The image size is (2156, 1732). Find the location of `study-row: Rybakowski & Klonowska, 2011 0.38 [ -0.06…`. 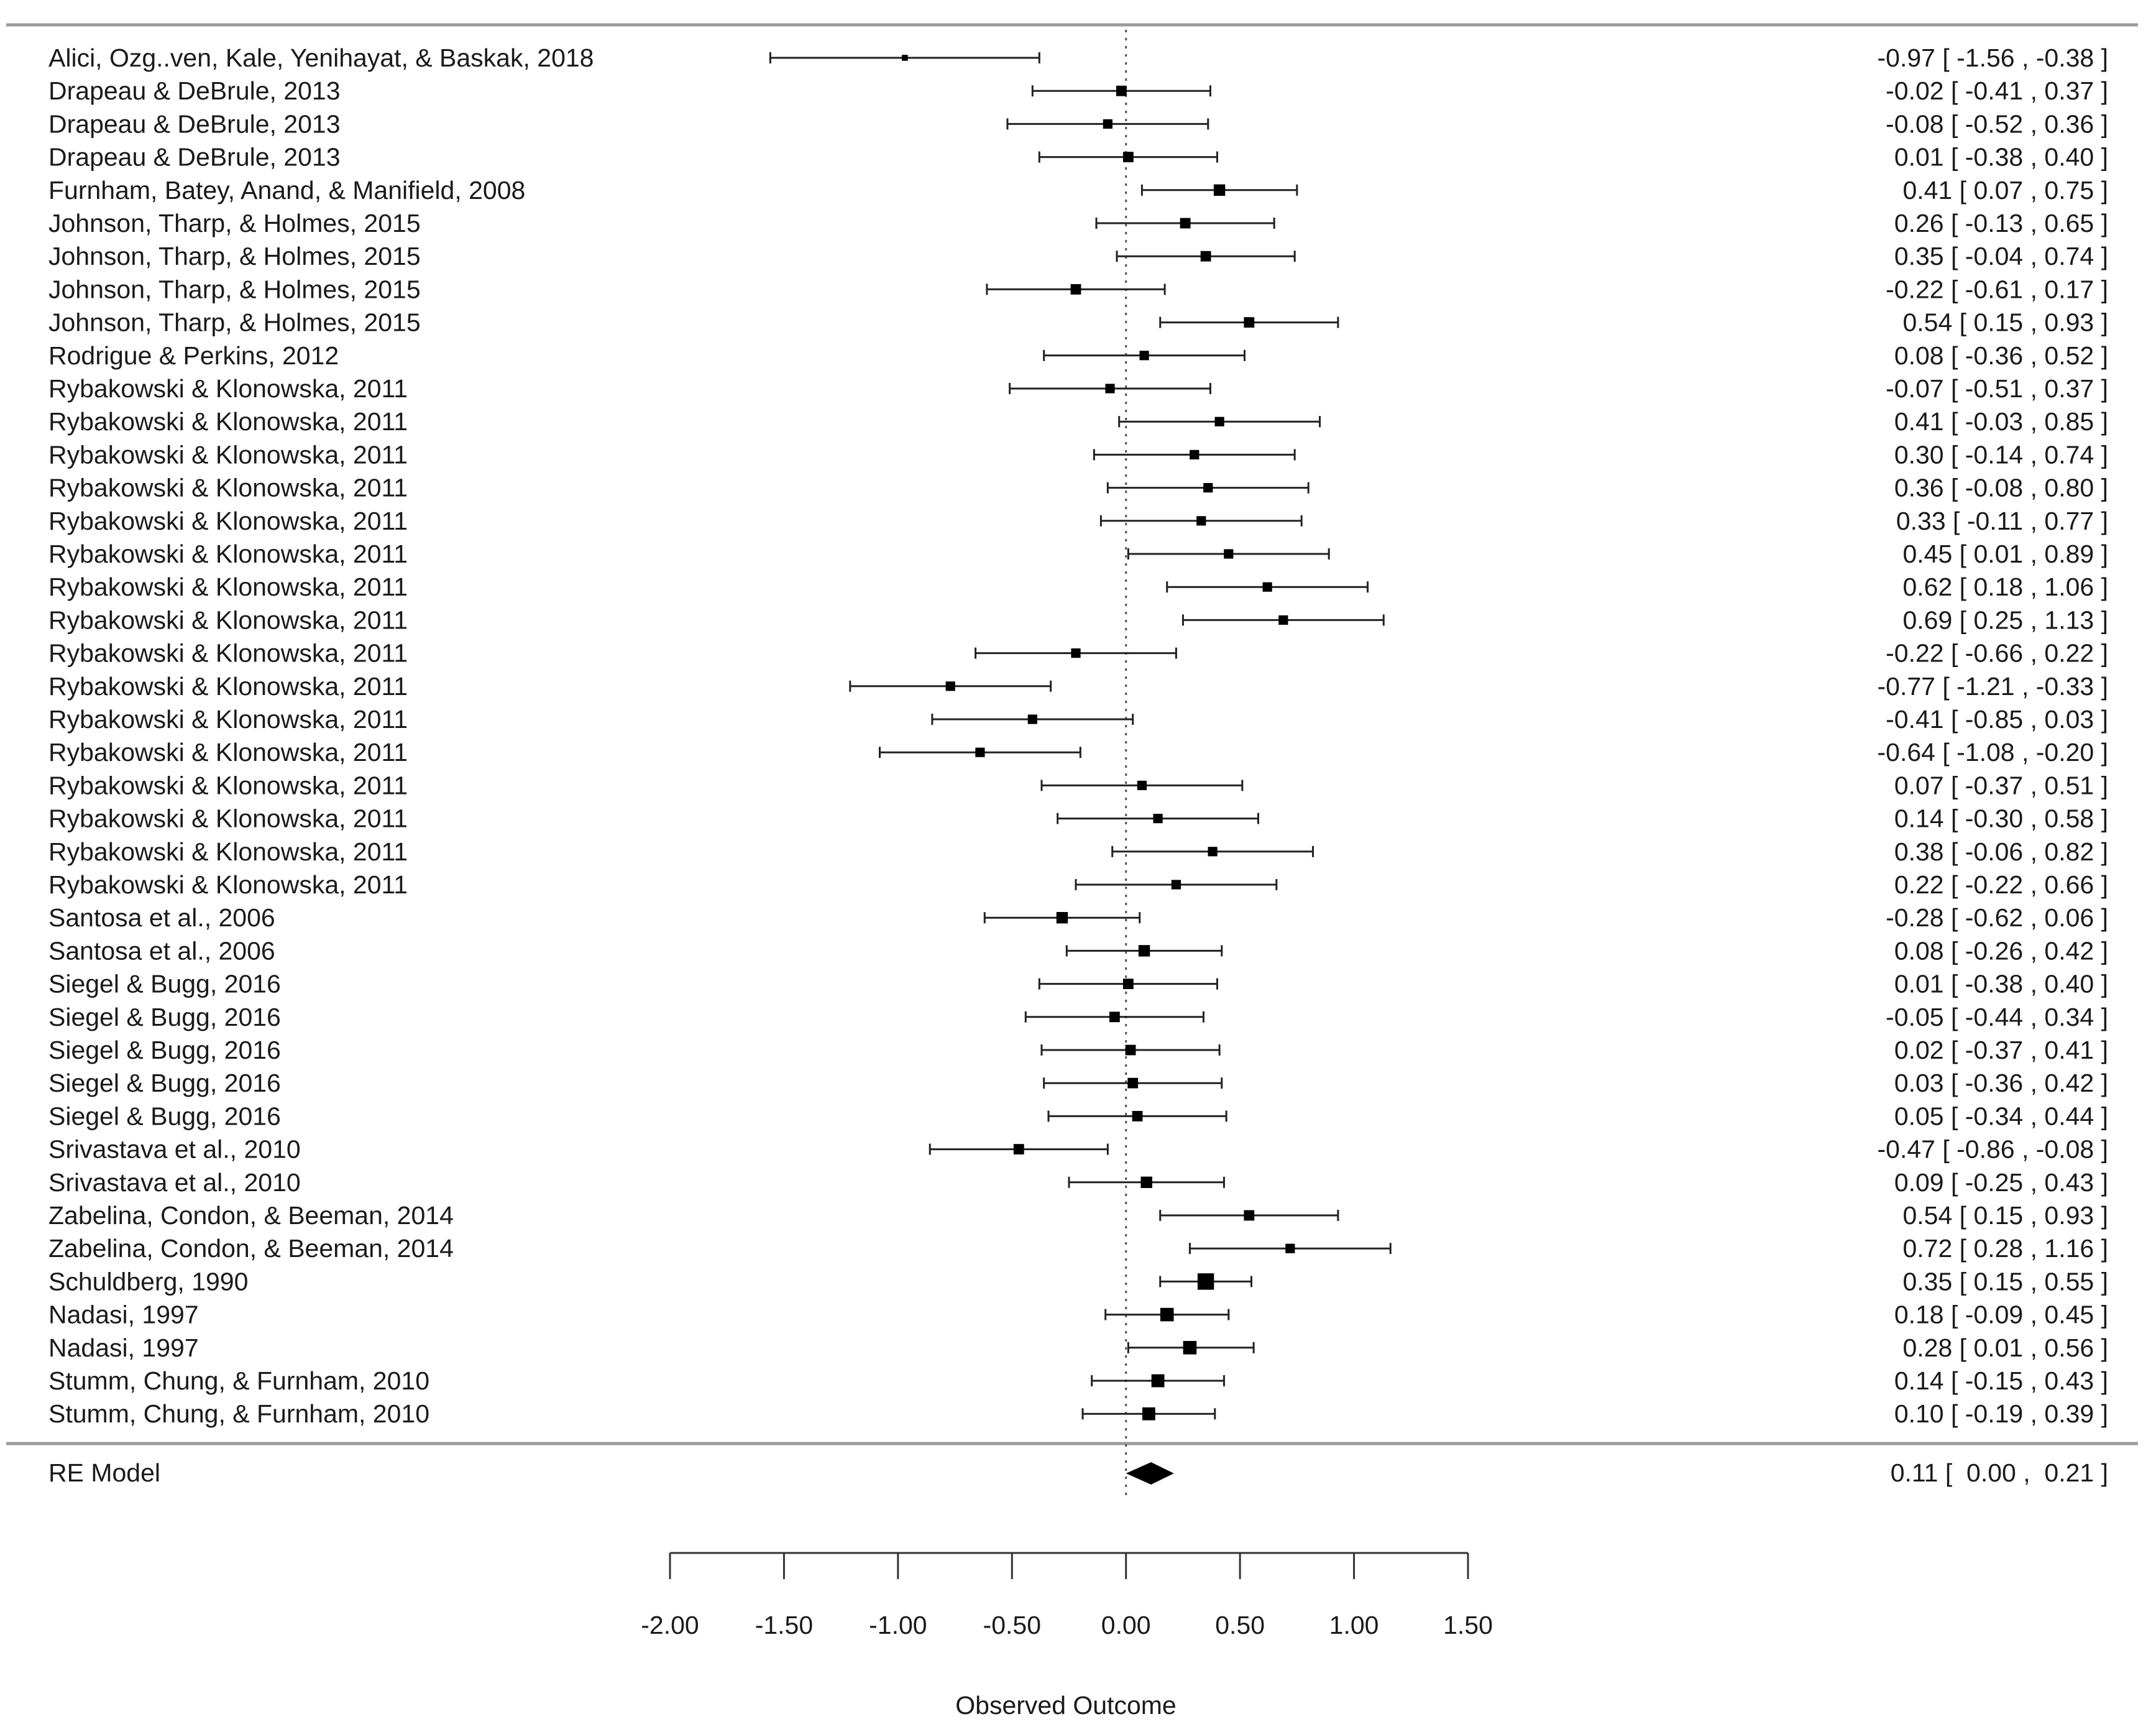

study-row: Rybakowski & Klonowska, 2011 0.38 [ -0.06… is located at coordinates (1078, 851).